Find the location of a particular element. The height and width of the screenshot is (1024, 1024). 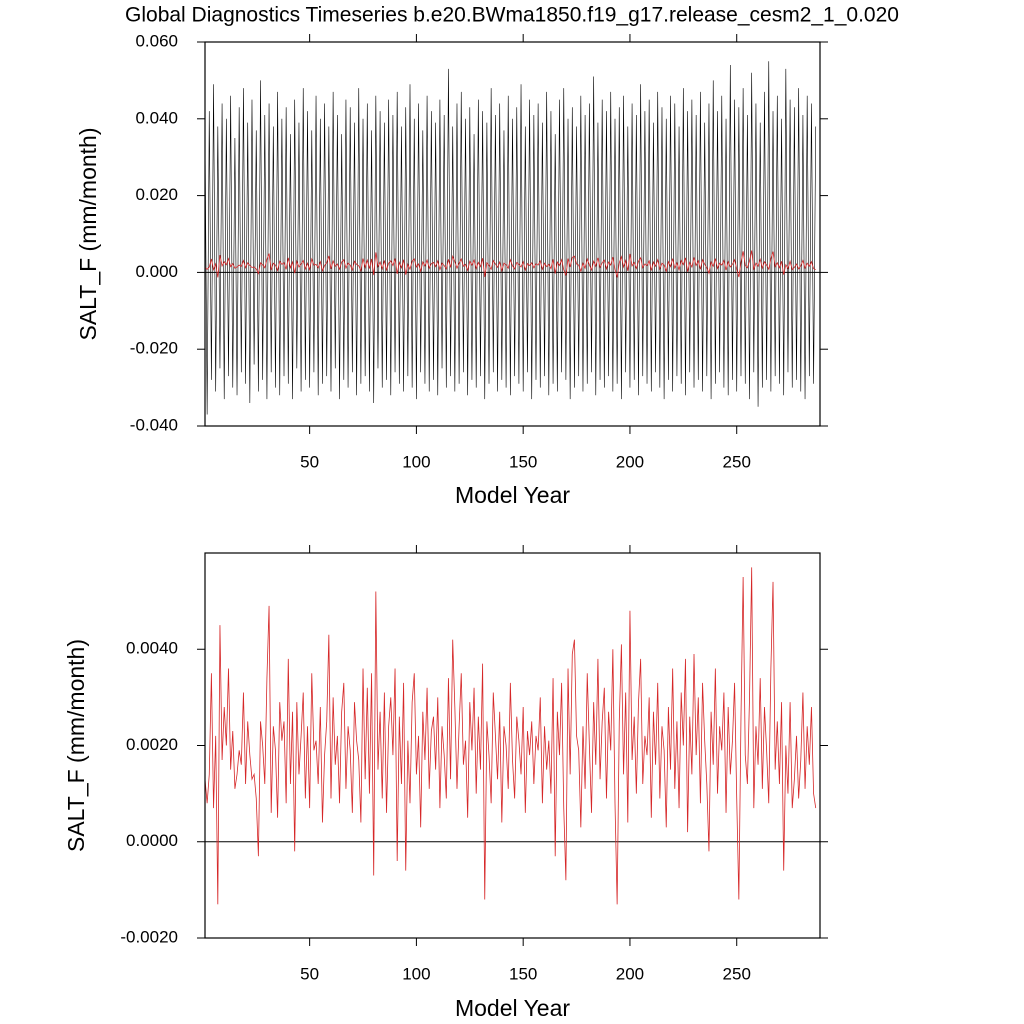

y-tick-label: 0.040 is located at coordinates (156, 117).